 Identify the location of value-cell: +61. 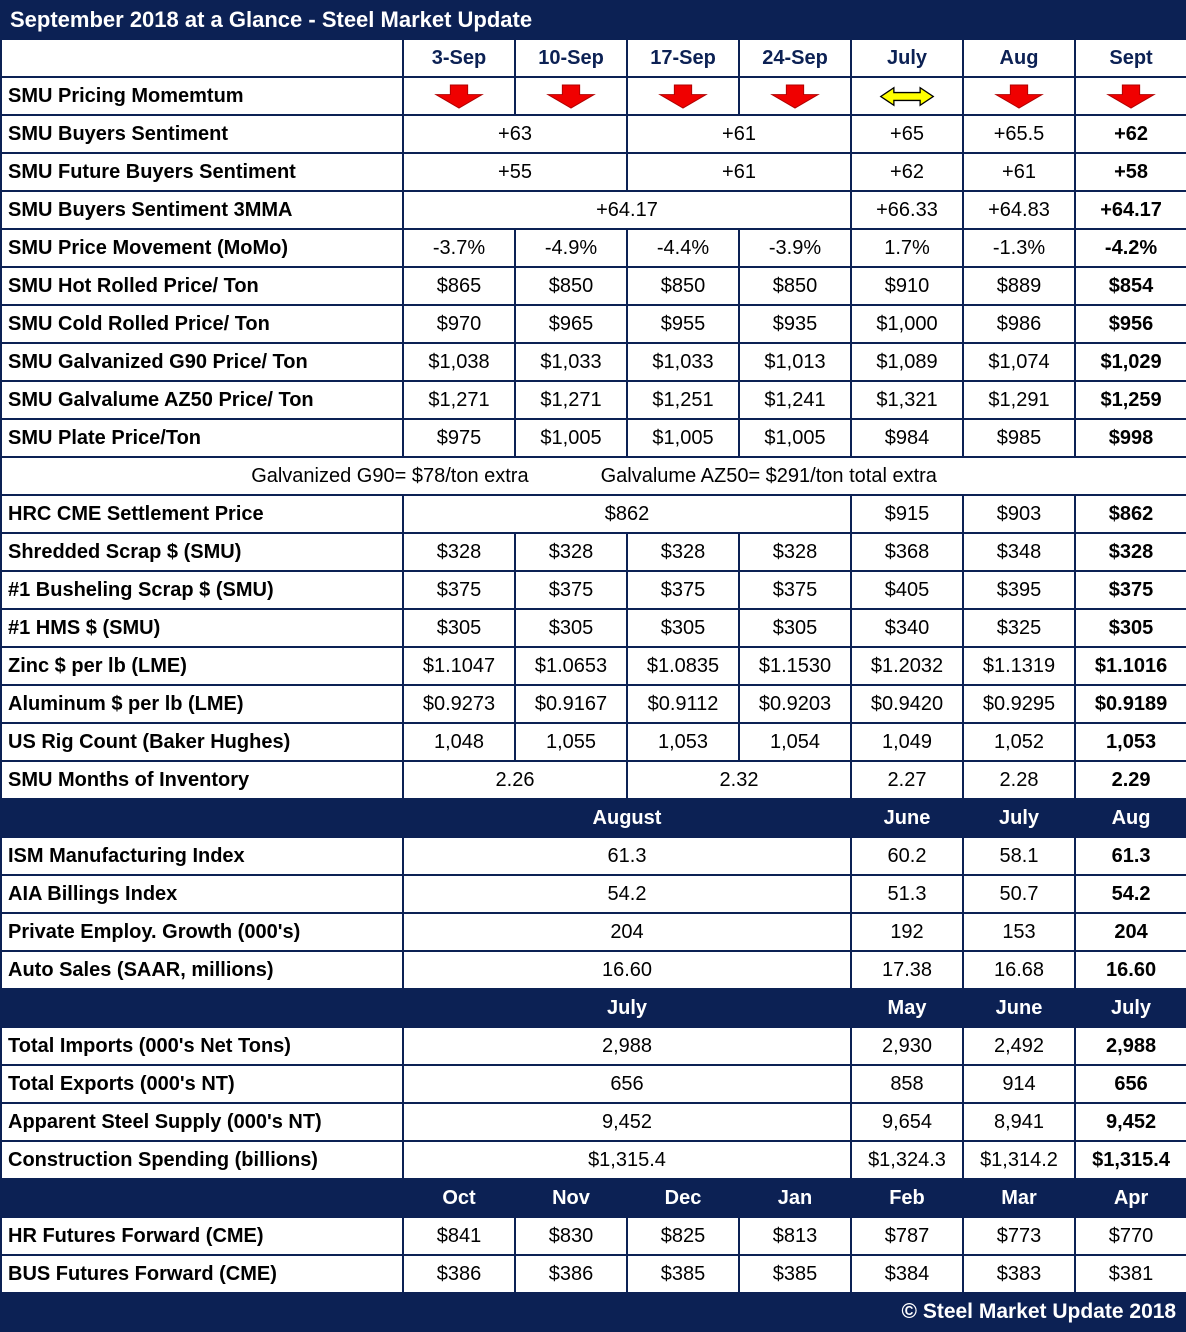
(739, 172).